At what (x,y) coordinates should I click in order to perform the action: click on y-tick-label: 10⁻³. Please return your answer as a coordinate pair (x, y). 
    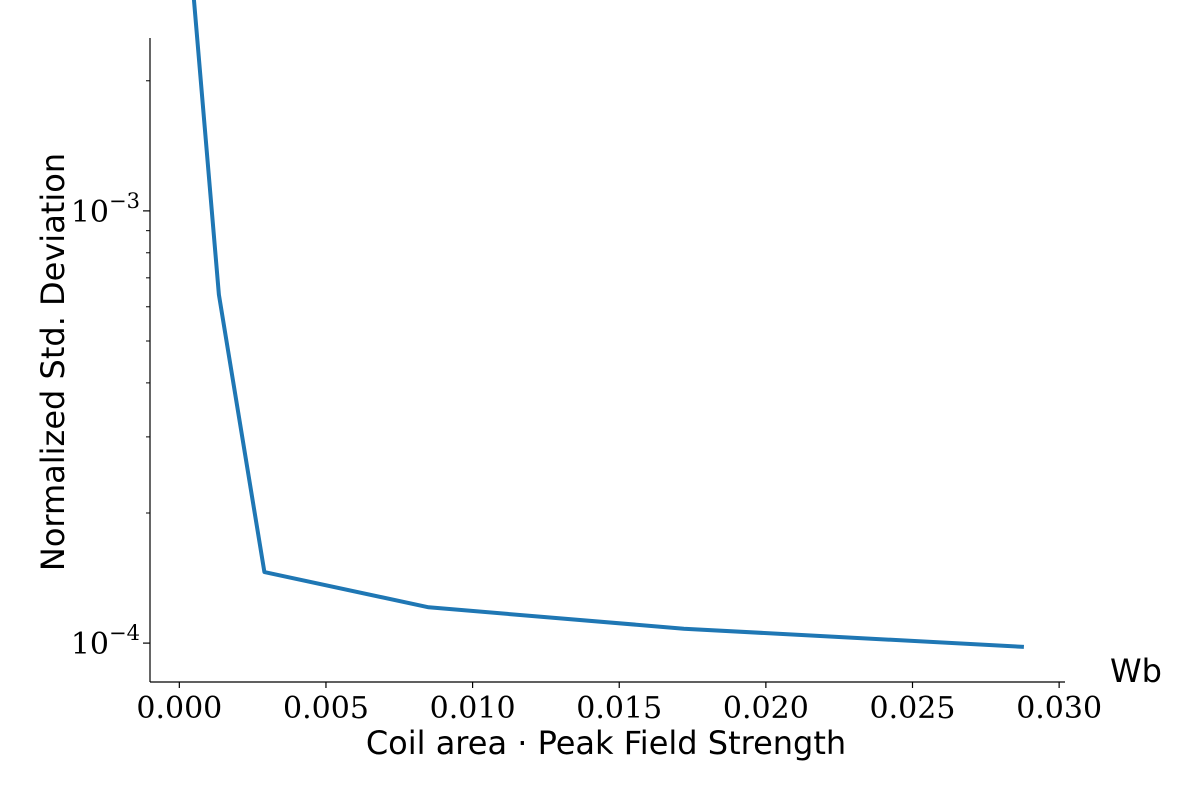
    Looking at the image, I should click on (105, 209).